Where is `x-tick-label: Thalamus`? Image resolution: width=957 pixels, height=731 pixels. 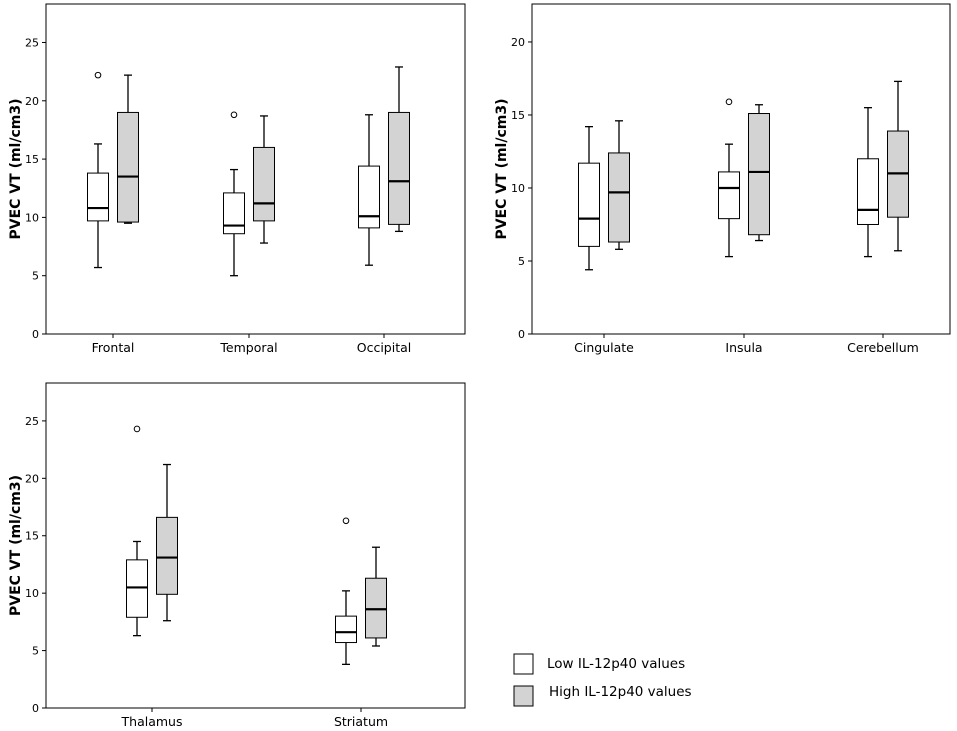
x-tick-label: Thalamus is located at coordinates (152, 721).